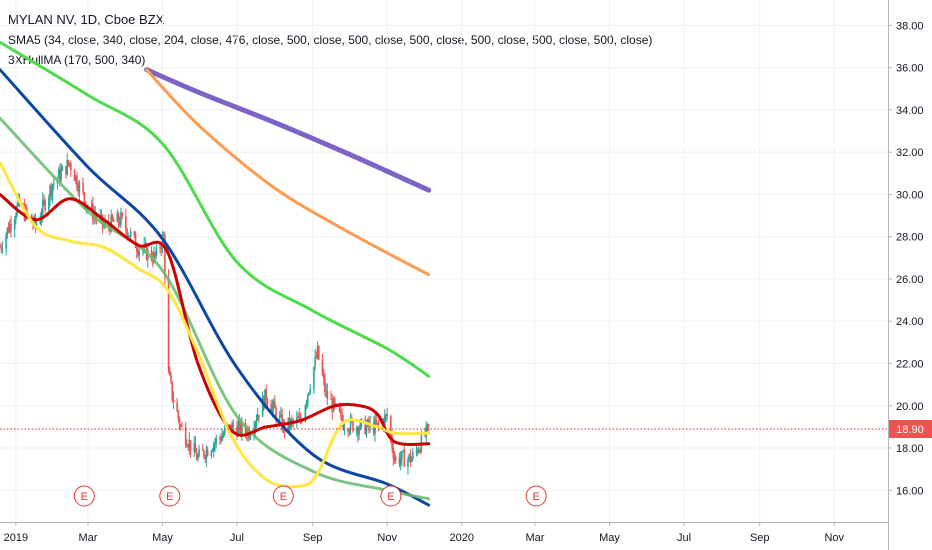 The height and width of the screenshot is (550, 932). What do you see at coordinates (77, 60) in the screenshot?
I see `hull-indicator-label: 3XHullMA (170, 500, 340)` at bounding box center [77, 60].